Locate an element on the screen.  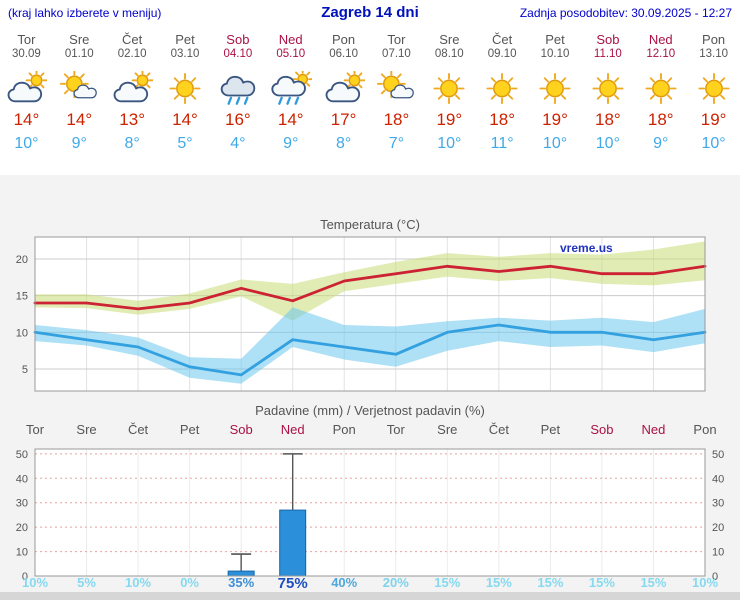
day-cell-pet-03.10: Pet 03.10 14° 5° is located at coordinates (185, 101).